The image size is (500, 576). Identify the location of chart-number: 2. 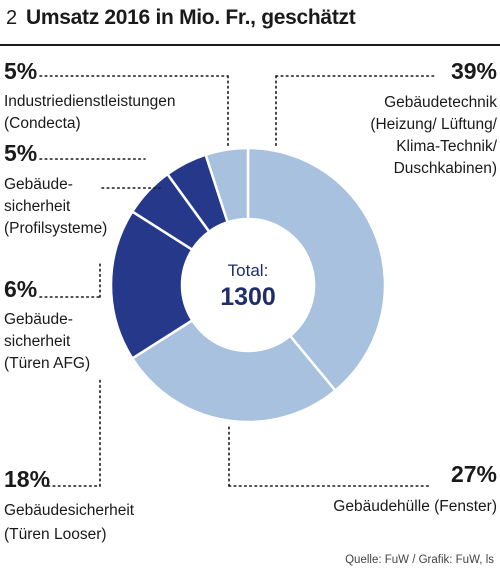
(12, 18).